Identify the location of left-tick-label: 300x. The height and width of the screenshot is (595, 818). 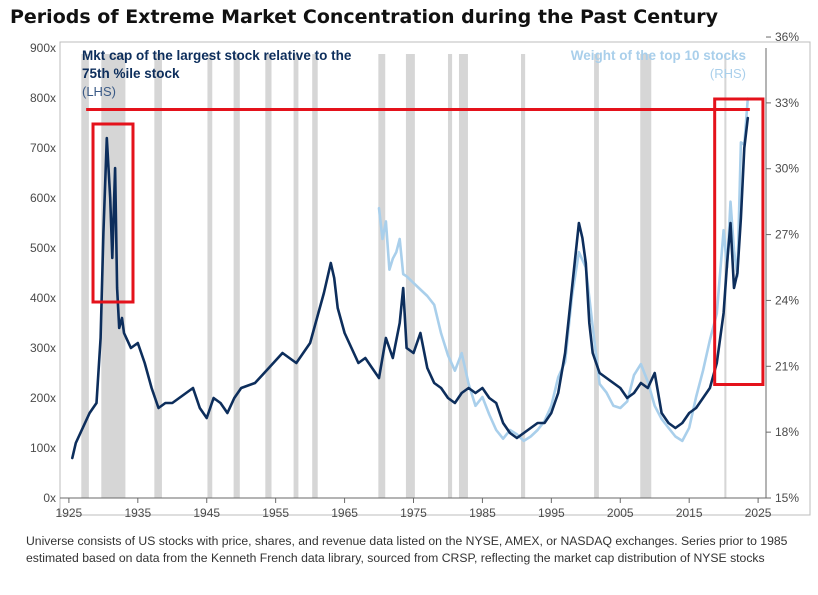
(43, 348).